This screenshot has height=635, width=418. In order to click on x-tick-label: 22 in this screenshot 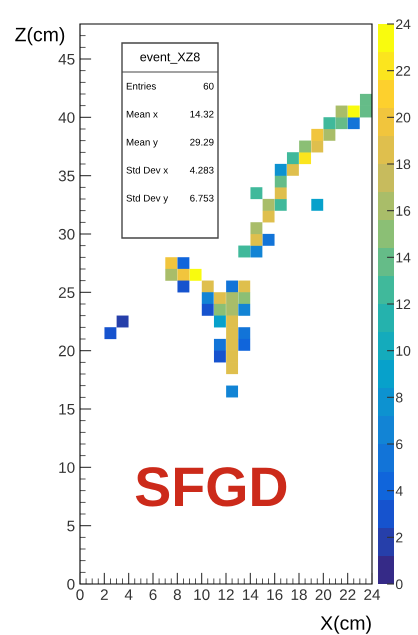, I will do `click(348, 594)`.